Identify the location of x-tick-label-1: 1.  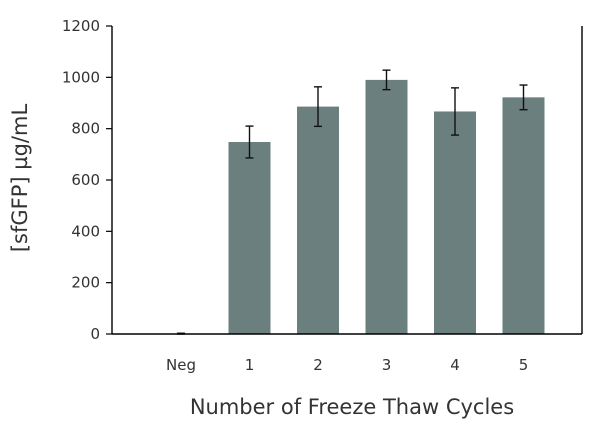
(250, 365).